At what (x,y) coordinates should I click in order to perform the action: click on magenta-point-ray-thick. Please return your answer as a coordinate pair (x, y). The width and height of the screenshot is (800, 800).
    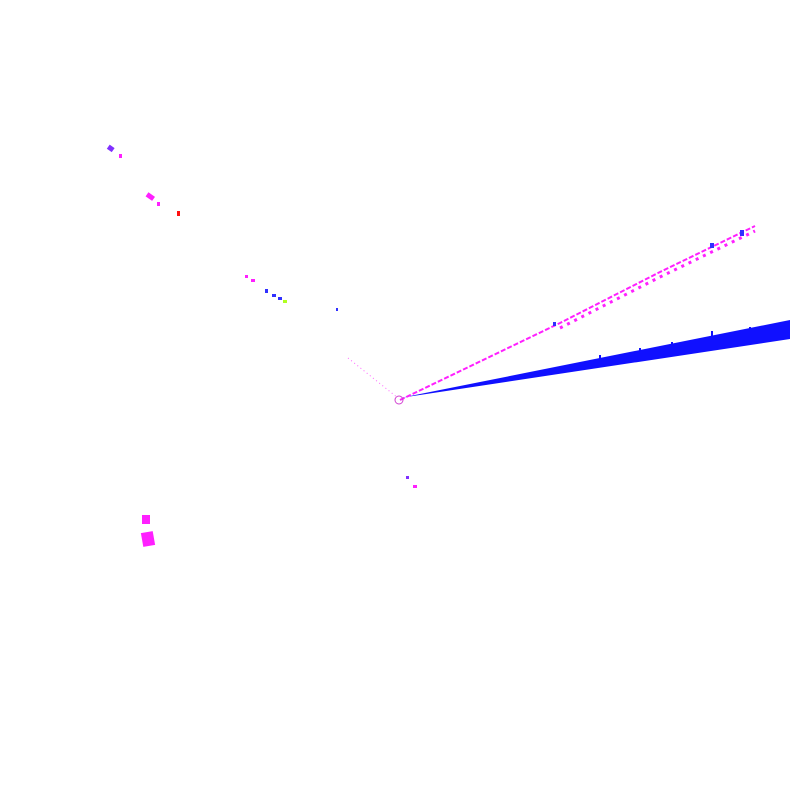
    Looking at the image, I should click on (657, 279).